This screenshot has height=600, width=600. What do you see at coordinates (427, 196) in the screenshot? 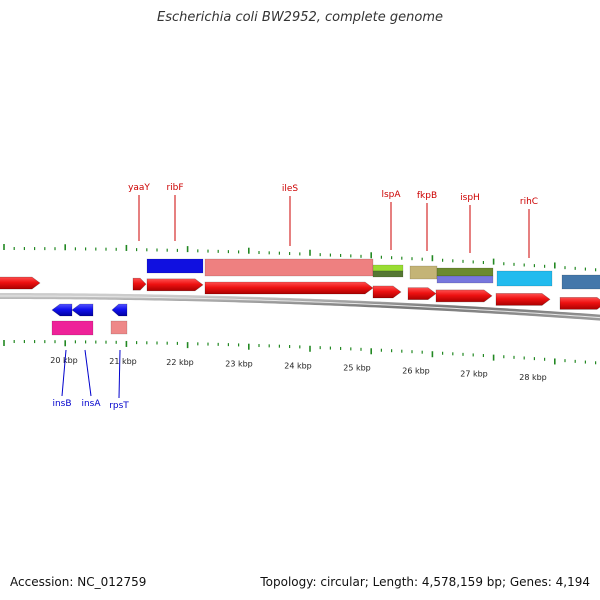
I see `gene-label: fkpB` at bounding box center [427, 196].